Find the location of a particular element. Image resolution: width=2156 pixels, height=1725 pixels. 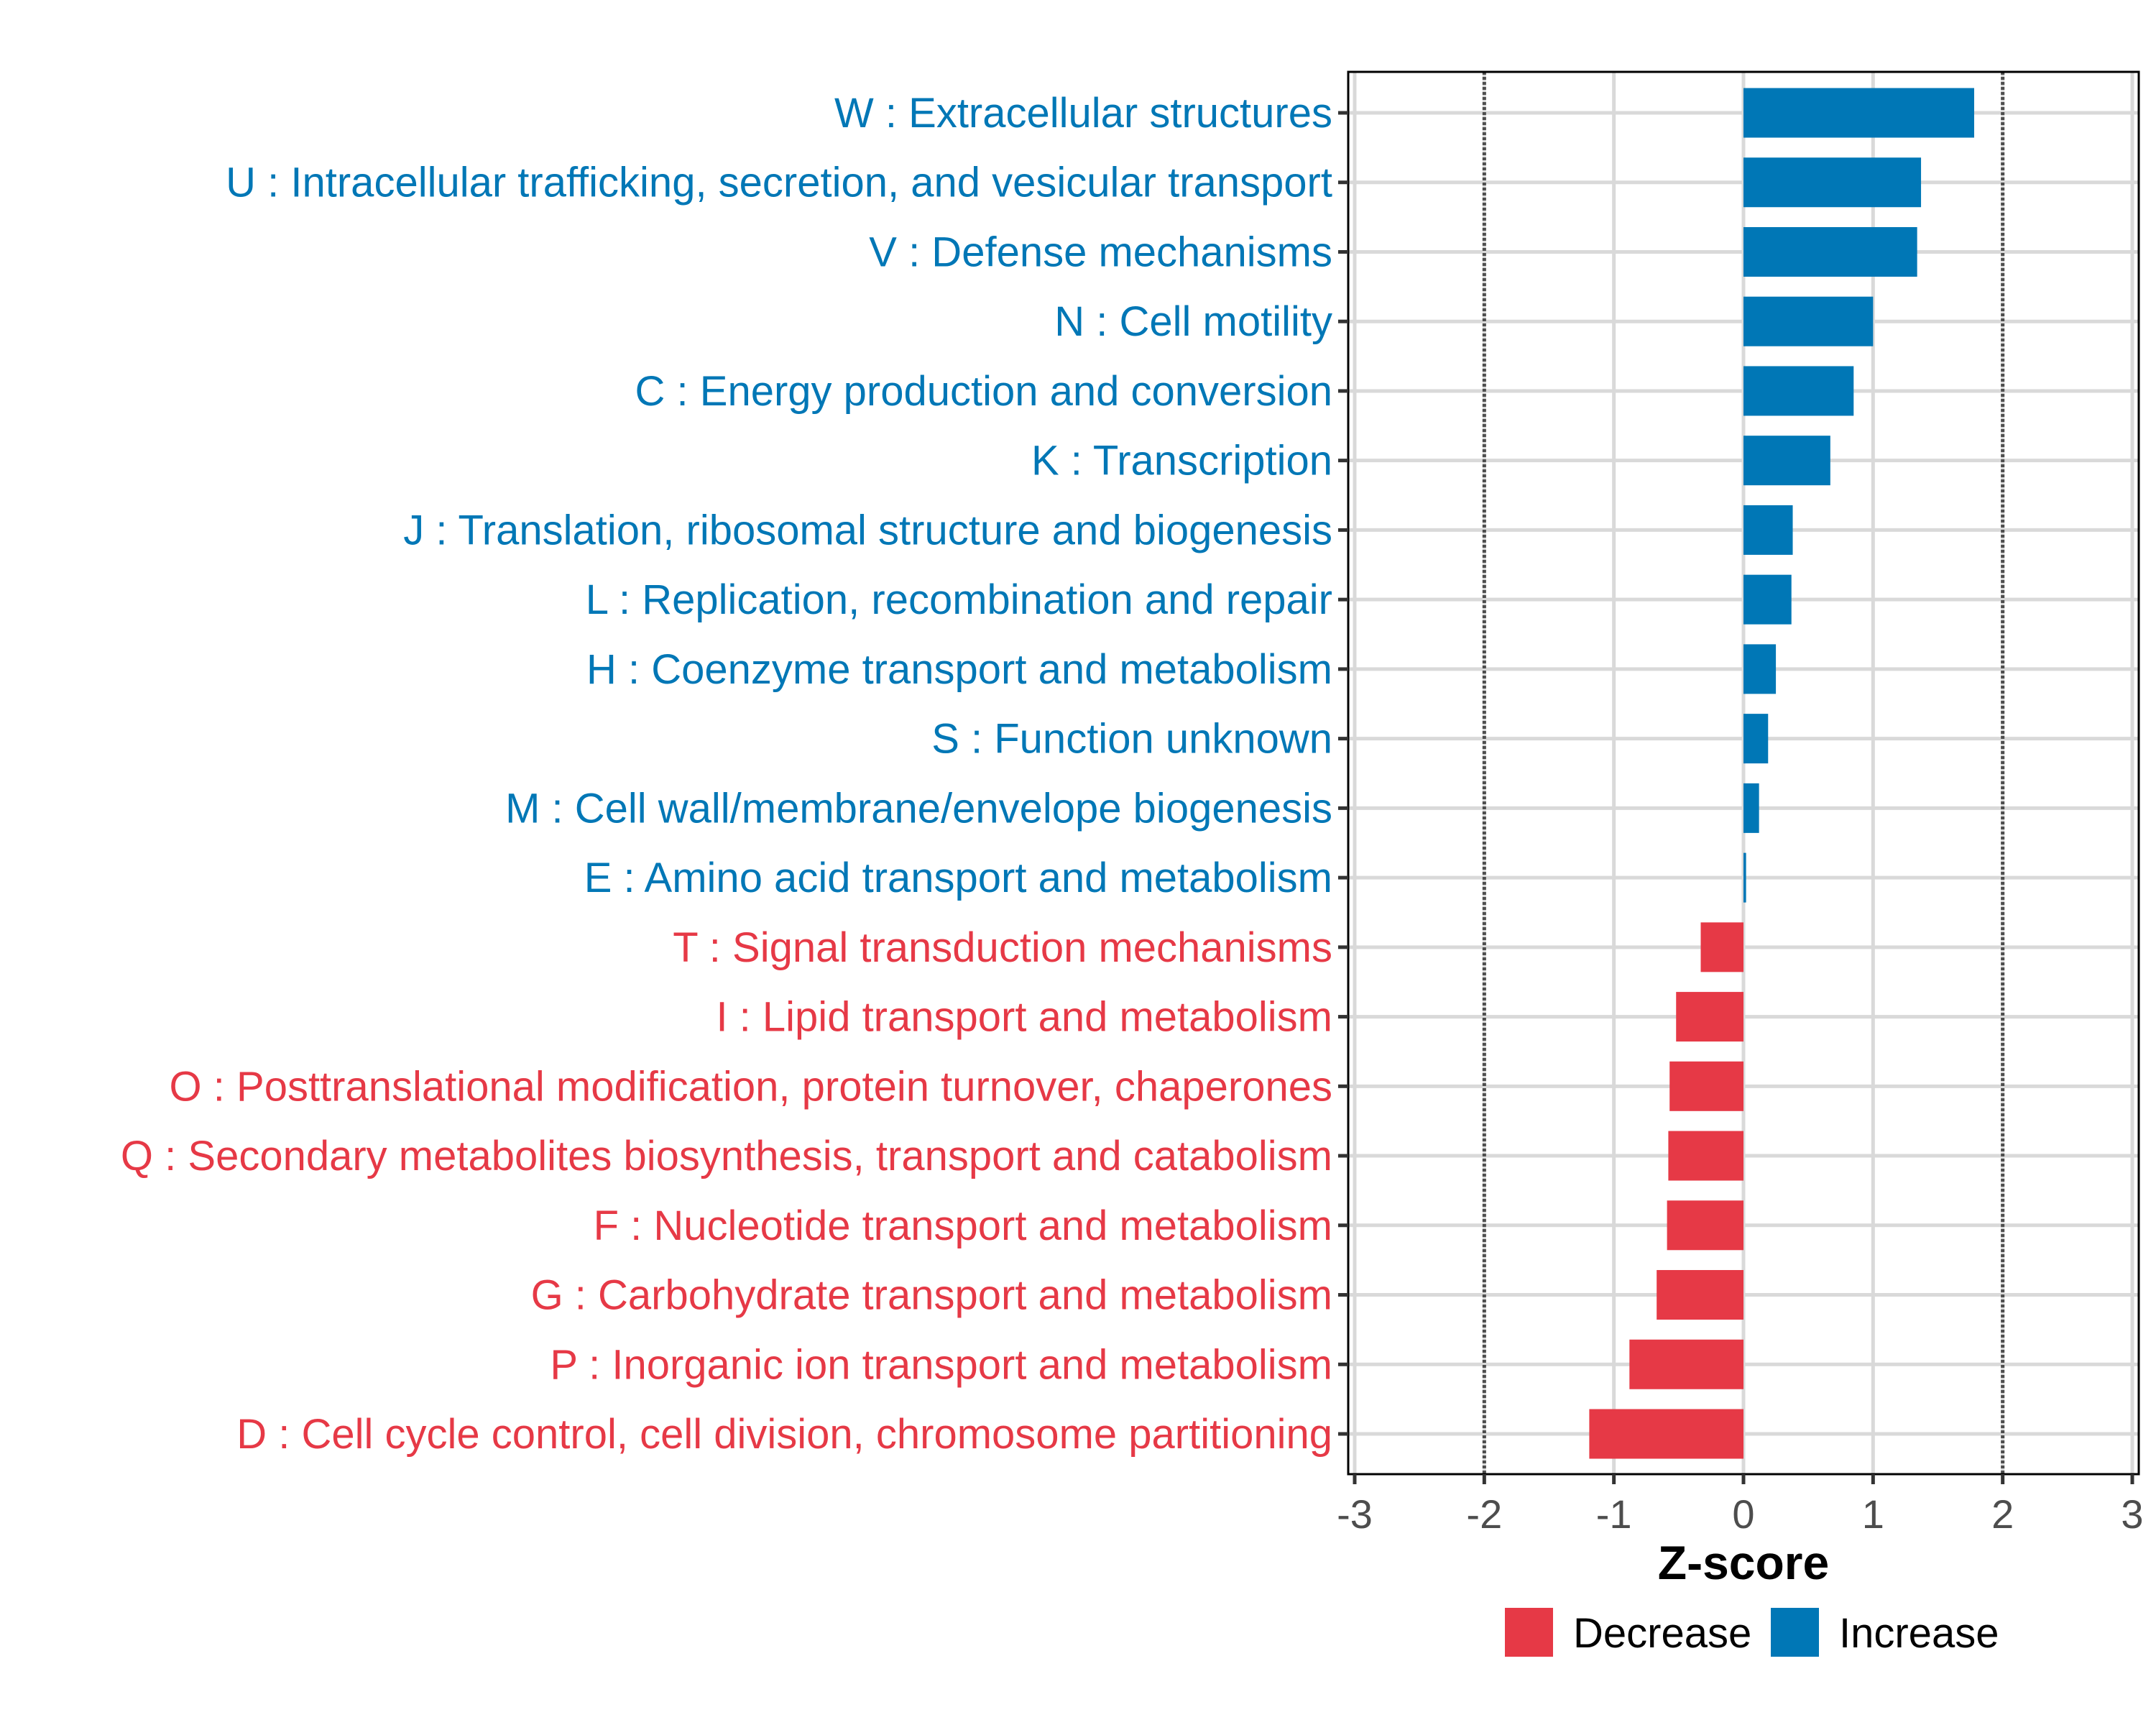

y-tick-label: C : Energy production and conversion is located at coordinates (984, 391).